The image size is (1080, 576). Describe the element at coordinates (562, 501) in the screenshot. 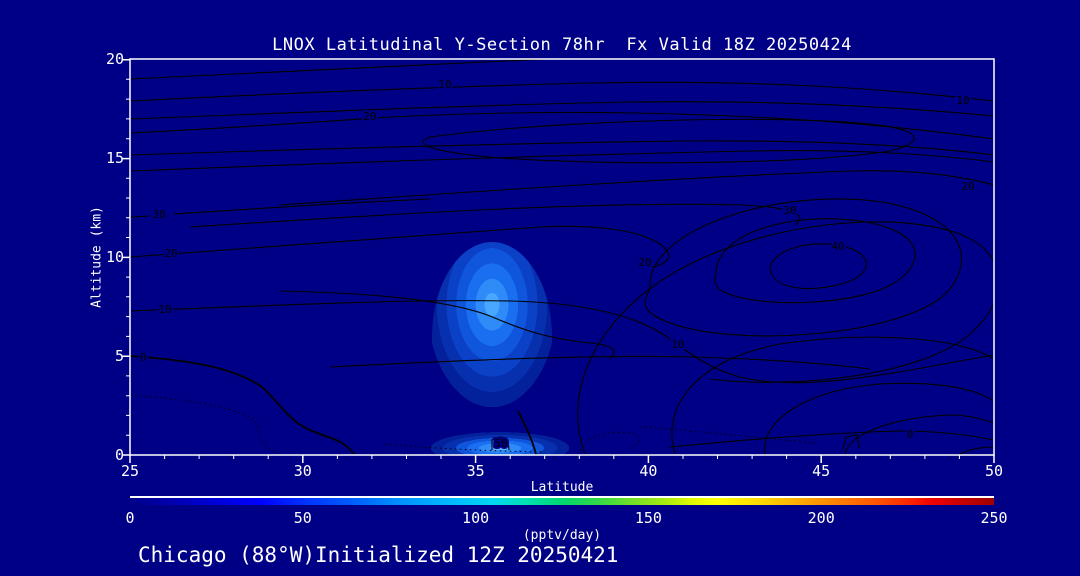

I see `colorbar-gradient` at that location.